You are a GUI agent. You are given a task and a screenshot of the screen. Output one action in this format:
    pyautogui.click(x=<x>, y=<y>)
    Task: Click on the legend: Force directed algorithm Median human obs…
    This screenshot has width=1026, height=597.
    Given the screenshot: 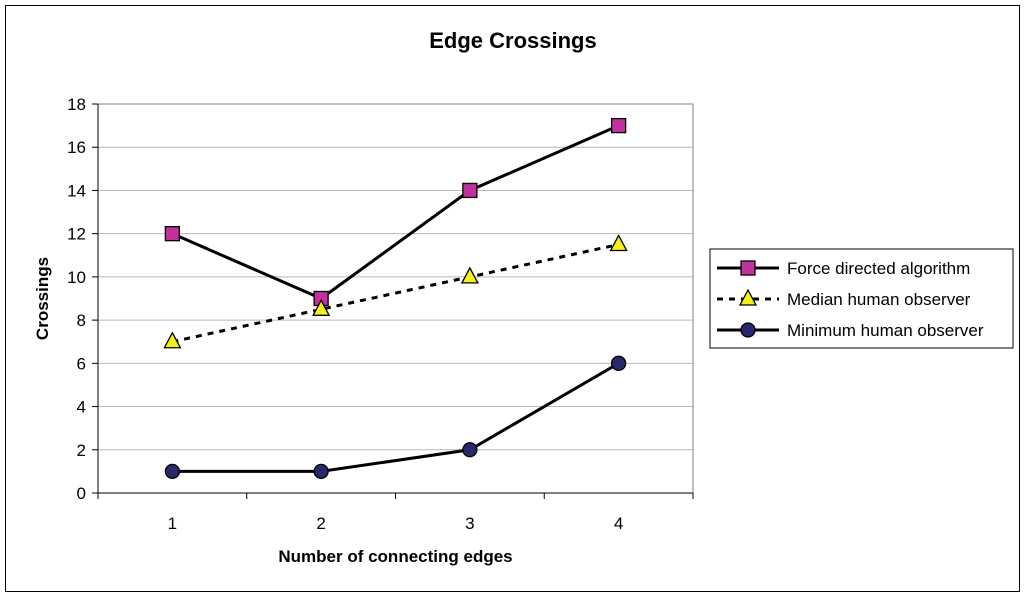 What is the action you would take?
    pyautogui.click(x=861, y=298)
    